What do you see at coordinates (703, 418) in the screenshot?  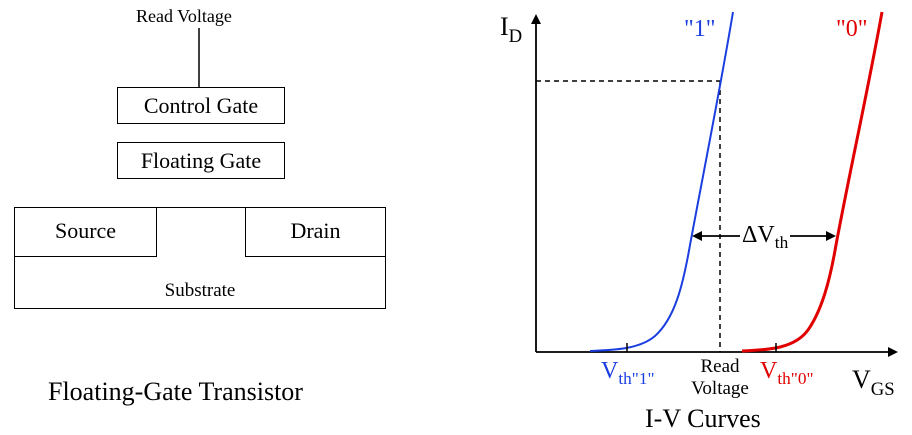 I see `iv-curves-caption: I-V Curves` at bounding box center [703, 418].